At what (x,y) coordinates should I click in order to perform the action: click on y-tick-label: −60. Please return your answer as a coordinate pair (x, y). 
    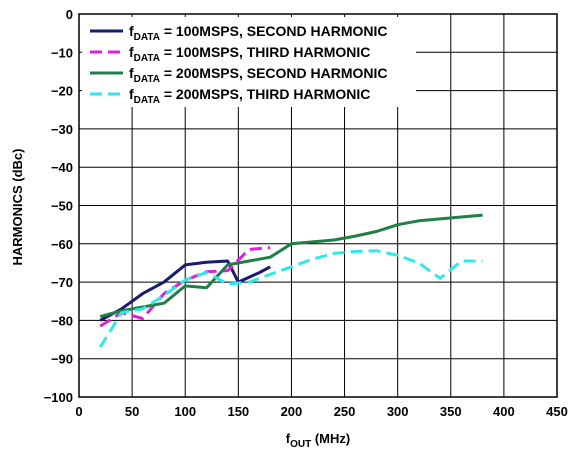
    Looking at the image, I should click on (62, 244).